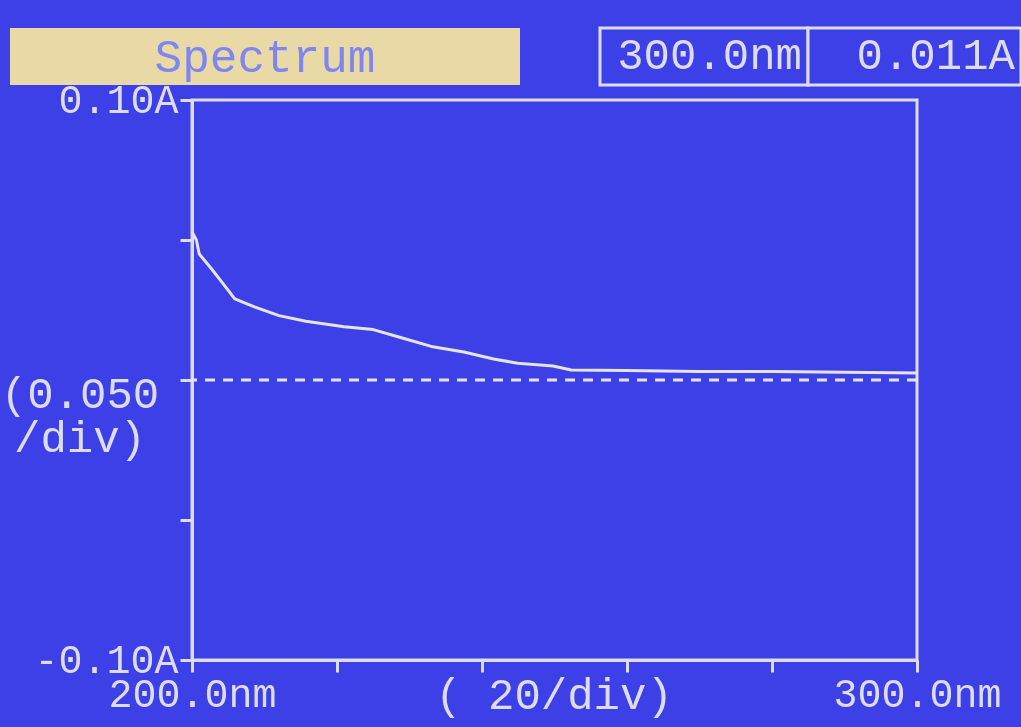  What do you see at coordinates (554, 697) in the screenshot?
I see `text: ( 20/div)` at bounding box center [554, 697].